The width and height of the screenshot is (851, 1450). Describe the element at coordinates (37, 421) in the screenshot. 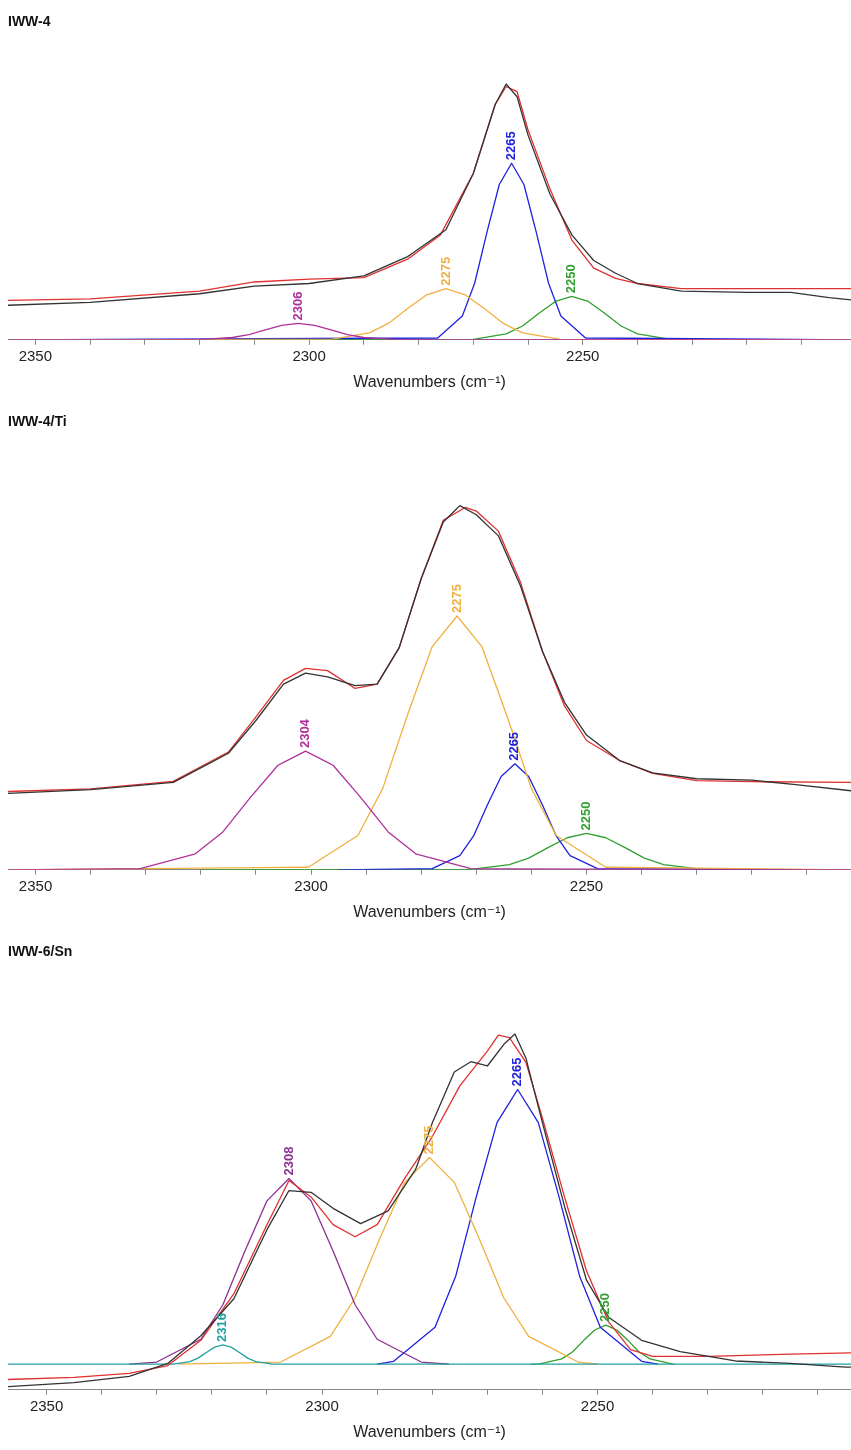

I see `chart-title: IWW-4/Ti` at that location.